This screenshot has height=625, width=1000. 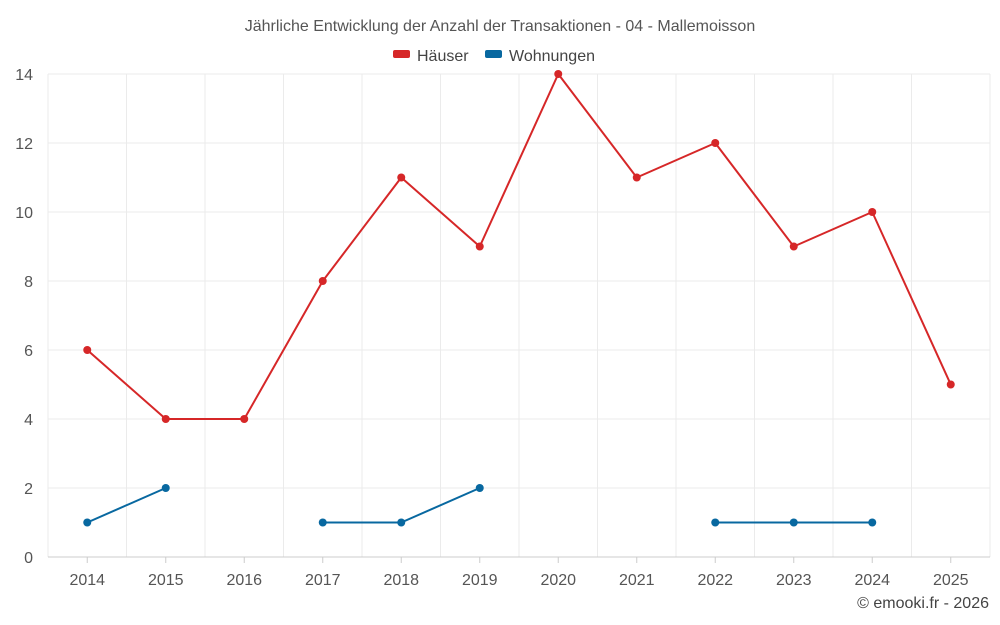 I want to click on legend-item: Wohnungen, so click(x=540, y=56).